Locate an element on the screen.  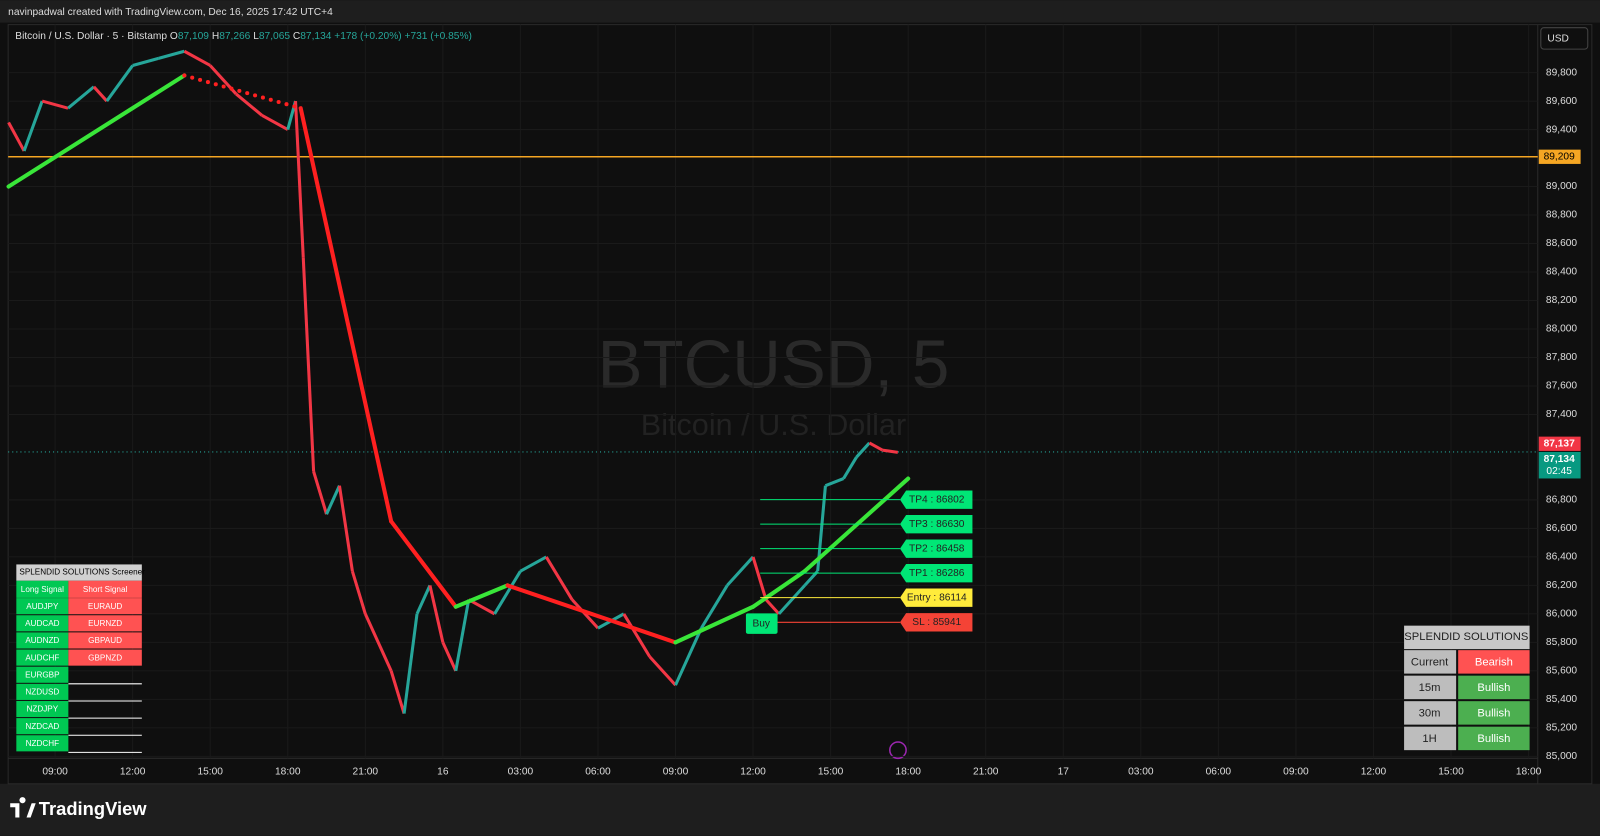
signal-label: TP2 : 86458 is located at coordinates (937, 548).